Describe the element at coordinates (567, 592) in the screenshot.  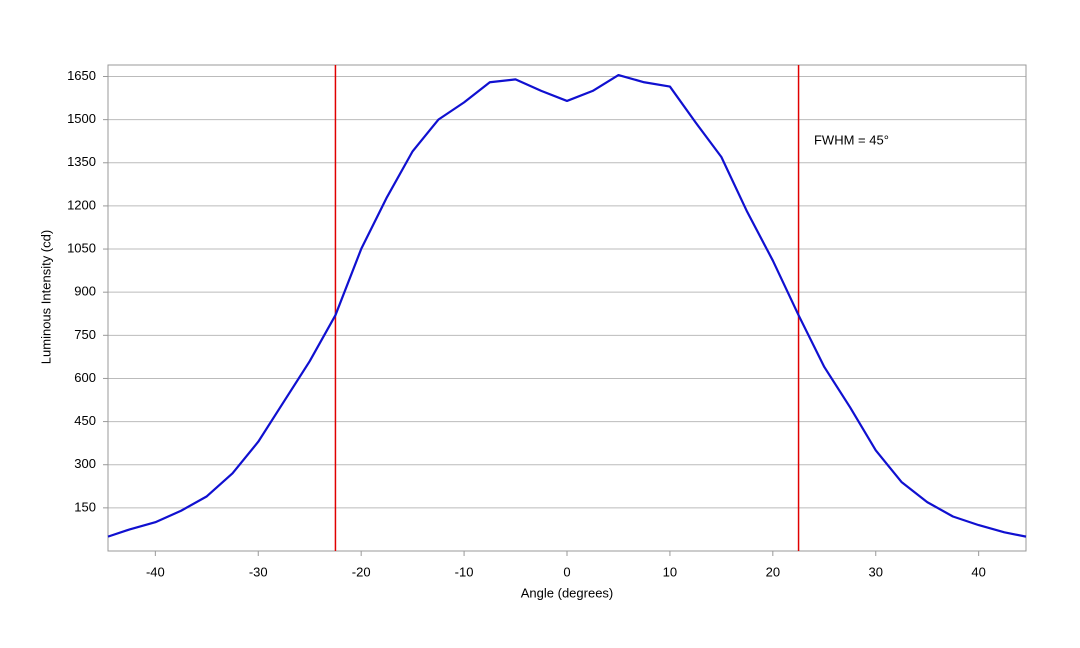
I see `x-axis-label: Angle (degrees)` at that location.